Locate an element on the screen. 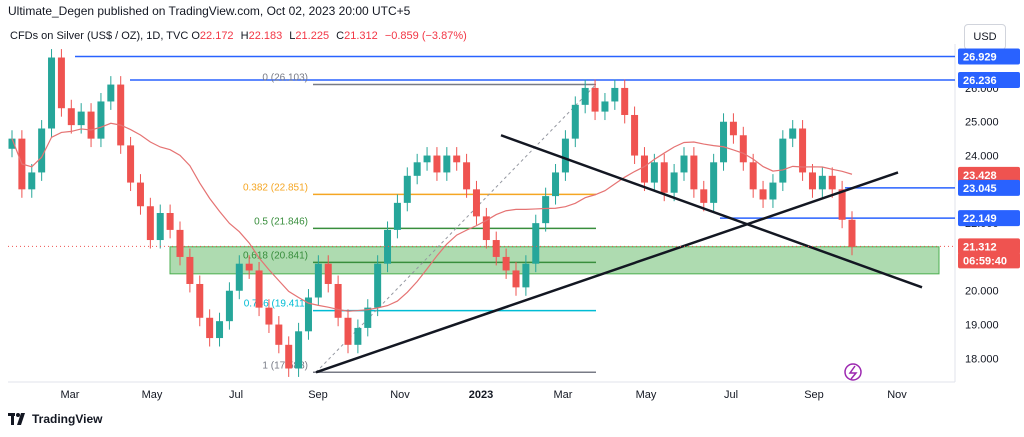 The width and height of the screenshot is (1024, 437). y-tick-label: 25.000 is located at coordinates (982, 123).